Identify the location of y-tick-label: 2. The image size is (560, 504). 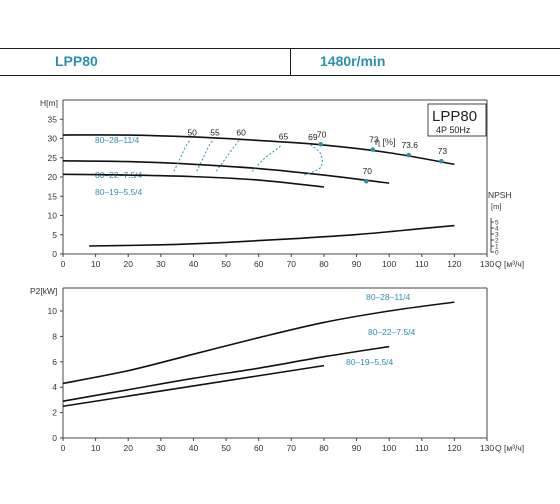
(54, 413).